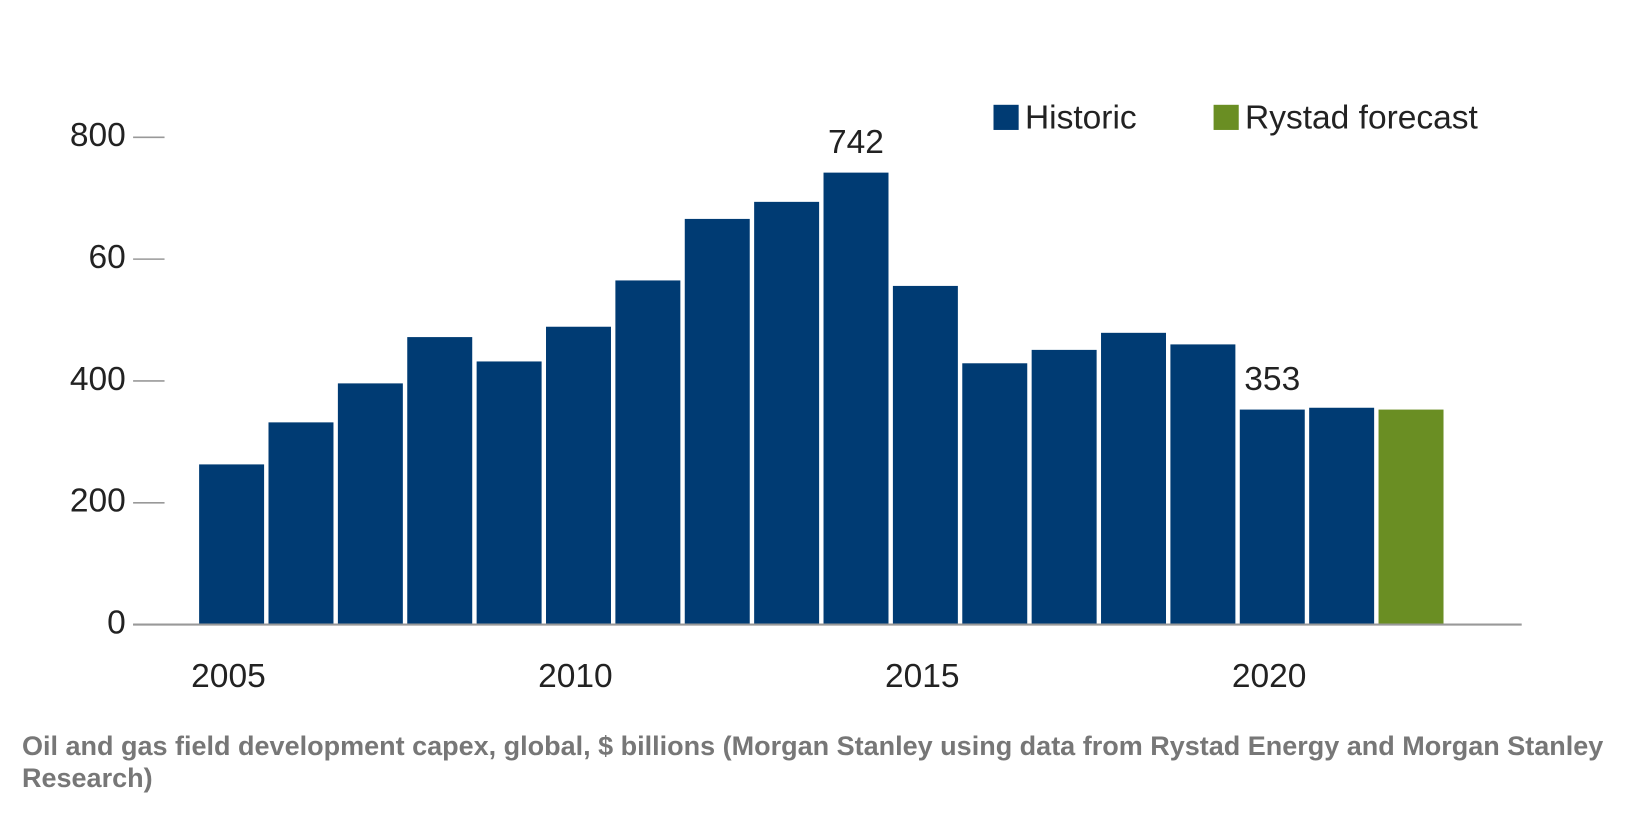  What do you see at coordinates (98, 379) in the screenshot?
I see `y-tick-label: 400` at bounding box center [98, 379].